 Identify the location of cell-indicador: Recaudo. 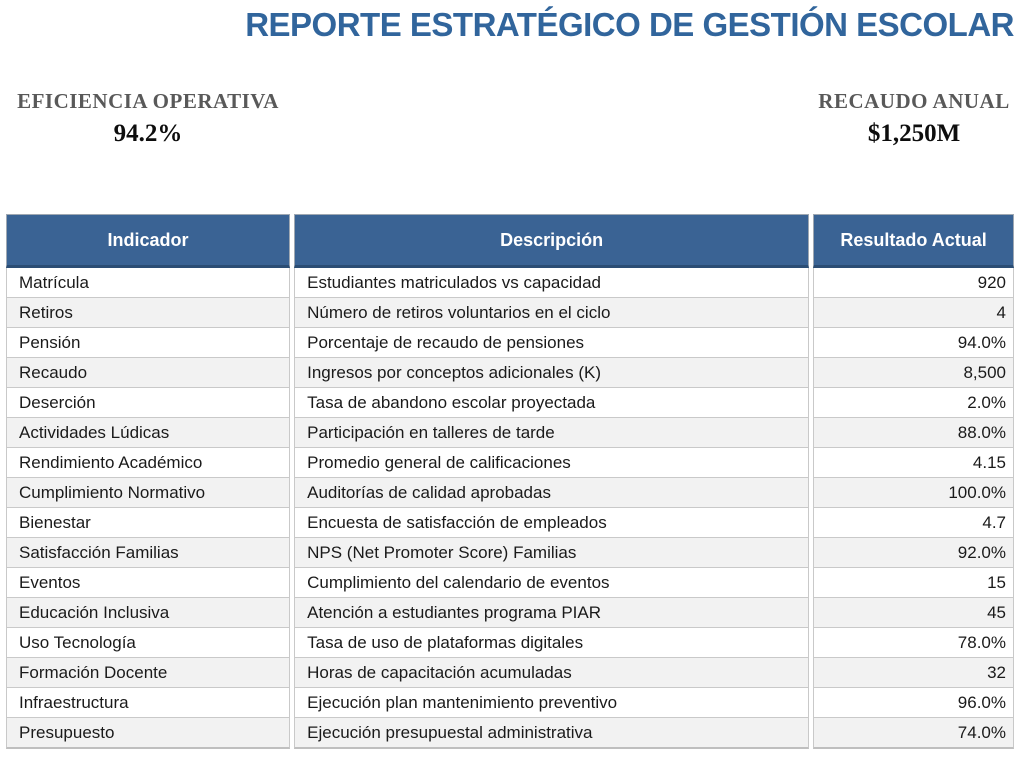
(148, 373).